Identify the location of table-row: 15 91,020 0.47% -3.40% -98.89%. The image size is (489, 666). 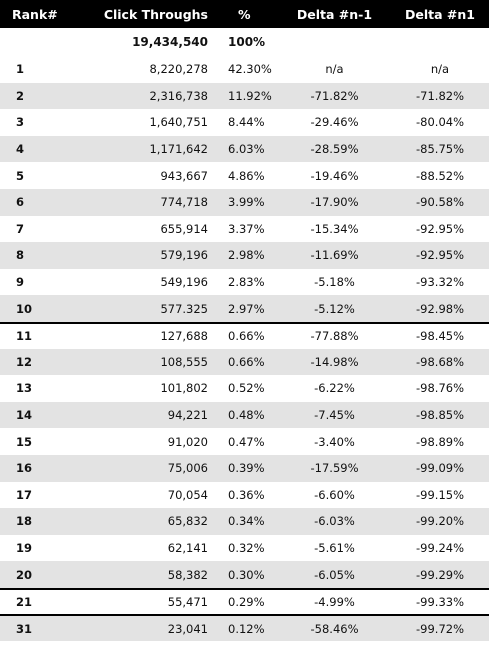
(244, 441).